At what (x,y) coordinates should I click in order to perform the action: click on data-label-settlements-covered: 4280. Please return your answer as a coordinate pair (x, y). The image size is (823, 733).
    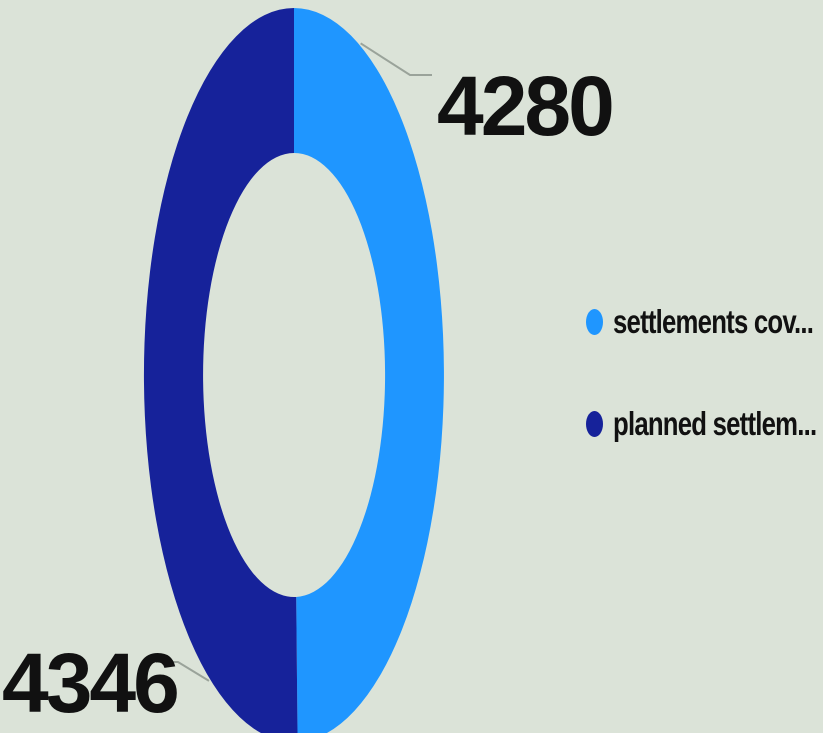
    Looking at the image, I should click on (524, 106).